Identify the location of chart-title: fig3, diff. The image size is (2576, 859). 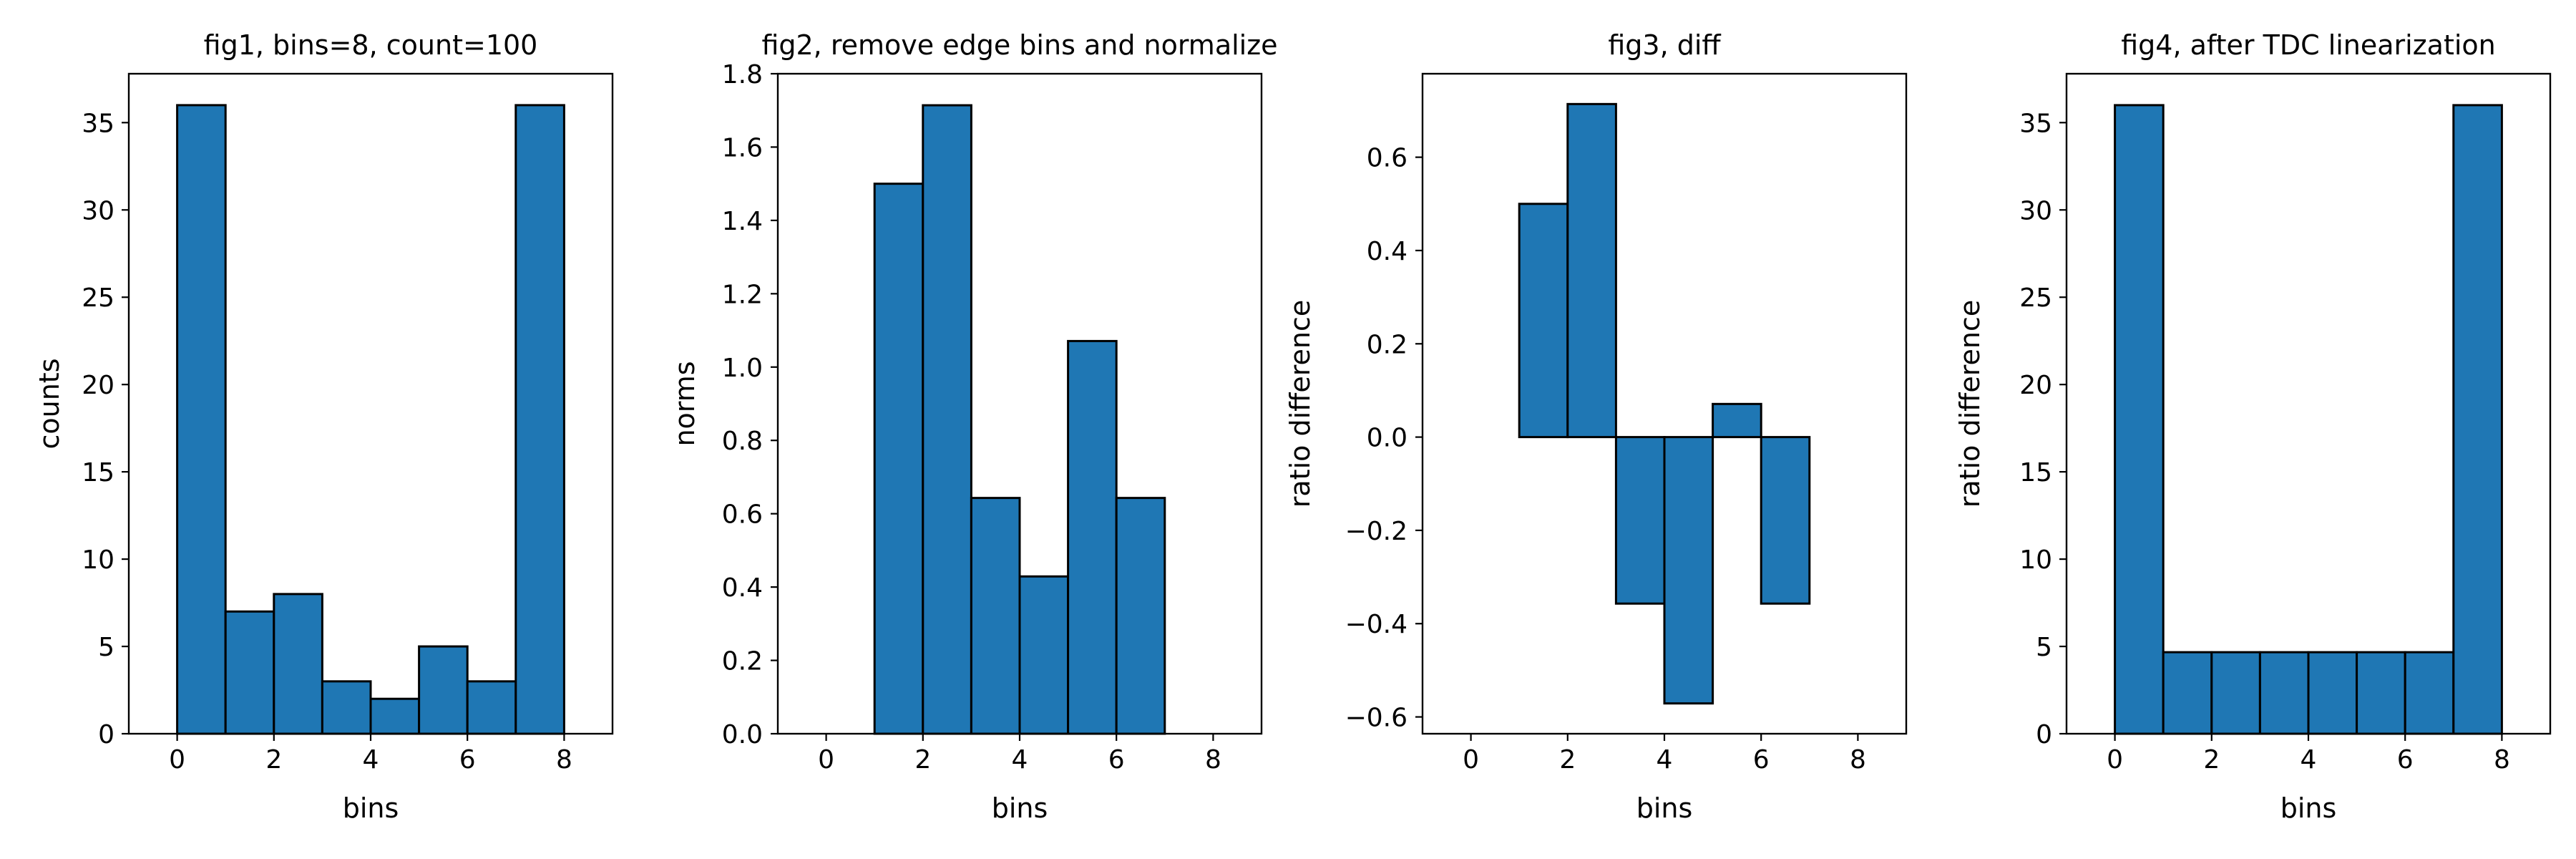
(1664, 45).